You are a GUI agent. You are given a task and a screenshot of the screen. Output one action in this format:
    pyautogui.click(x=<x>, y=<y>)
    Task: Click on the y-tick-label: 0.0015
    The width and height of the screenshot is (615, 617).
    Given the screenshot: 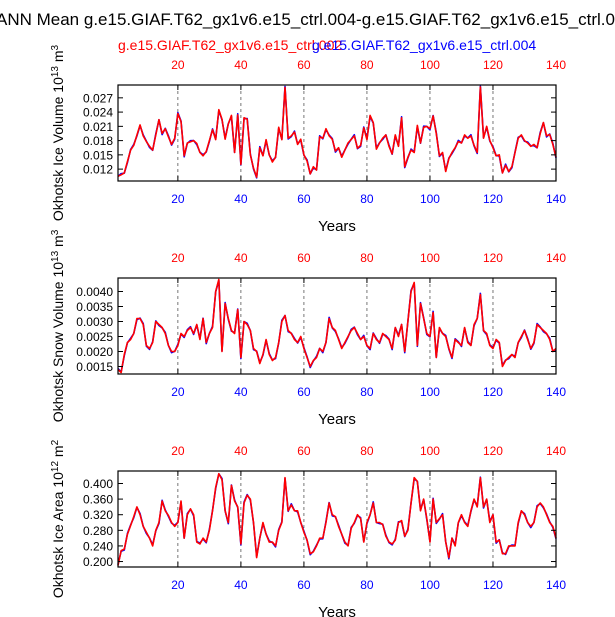 What is the action you would take?
    pyautogui.click(x=94, y=367)
    